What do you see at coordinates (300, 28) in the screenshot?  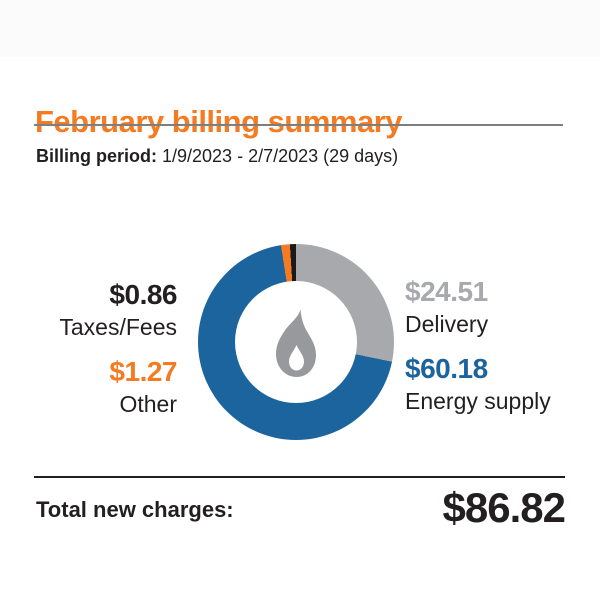 I see `top-band` at bounding box center [300, 28].